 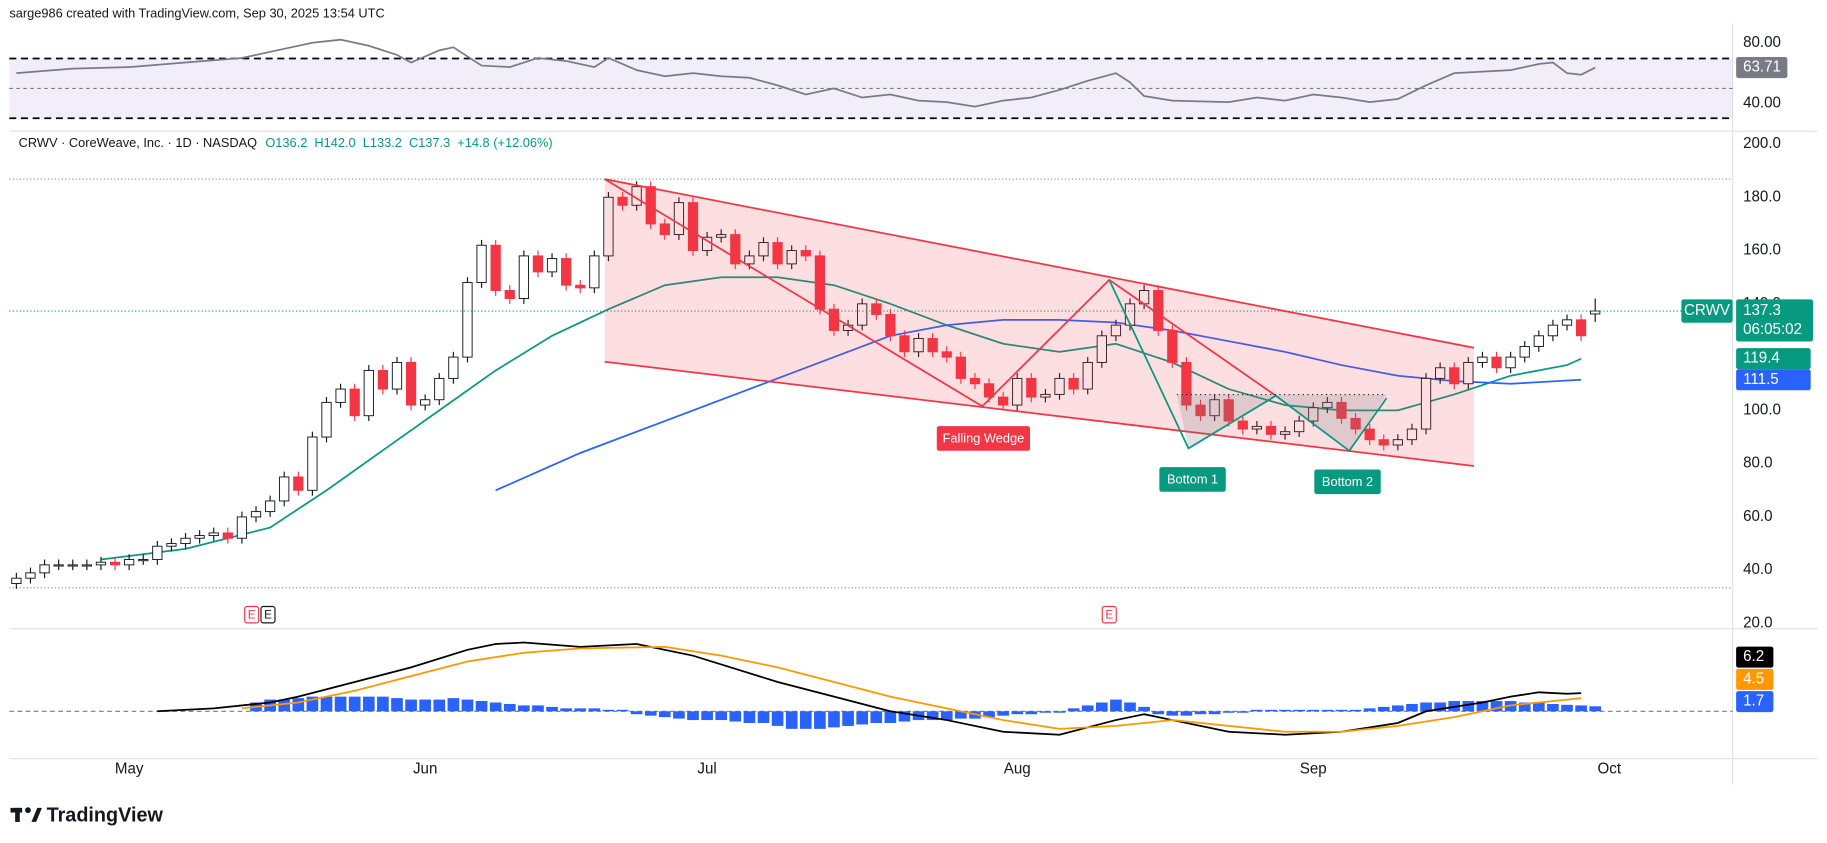 What do you see at coordinates (1753, 678) in the screenshot?
I see `macd-last-value: 4.5` at bounding box center [1753, 678].